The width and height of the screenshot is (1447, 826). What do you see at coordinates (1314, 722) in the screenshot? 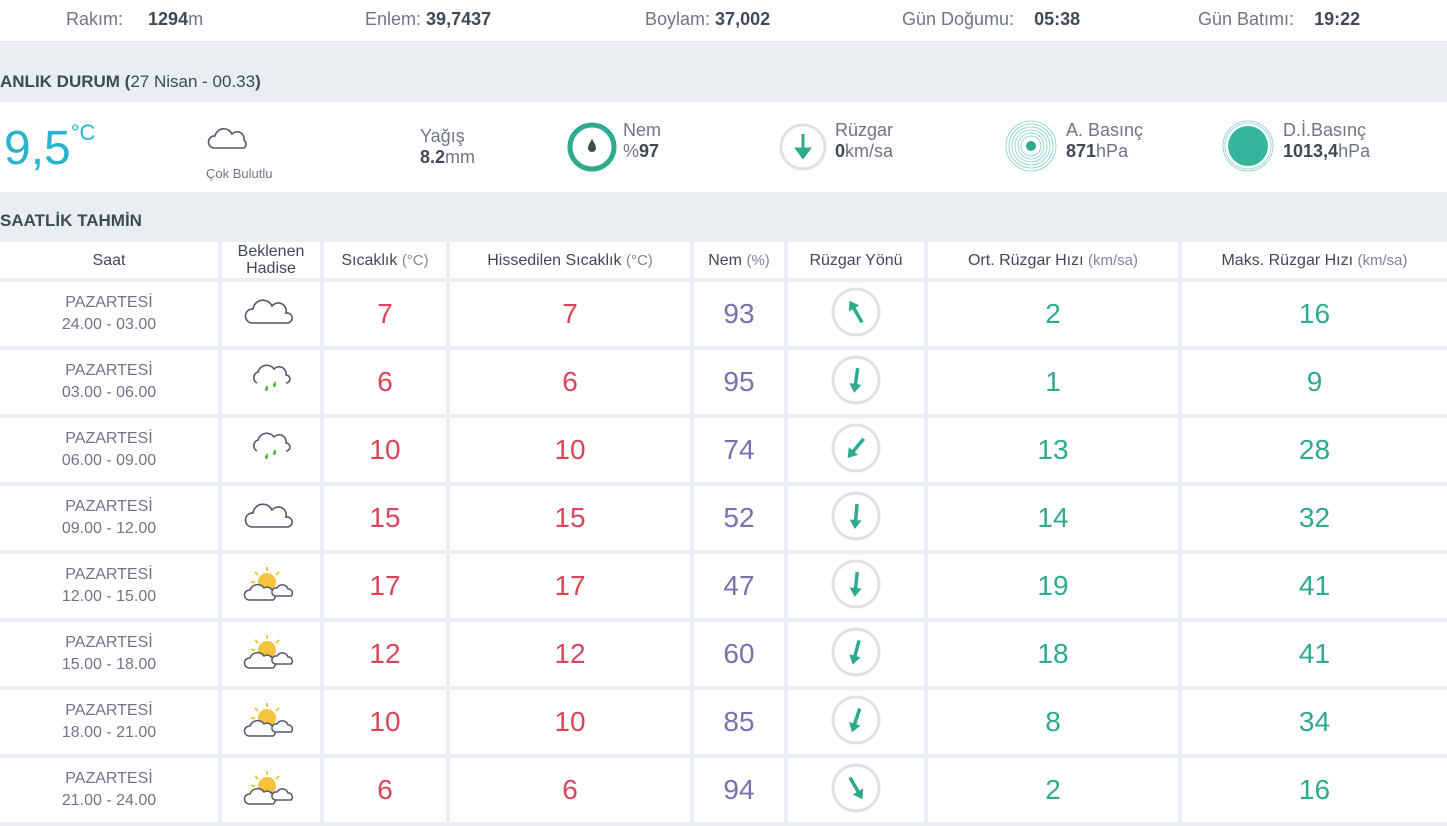
I see `max-wind-speed: 34` at bounding box center [1314, 722].